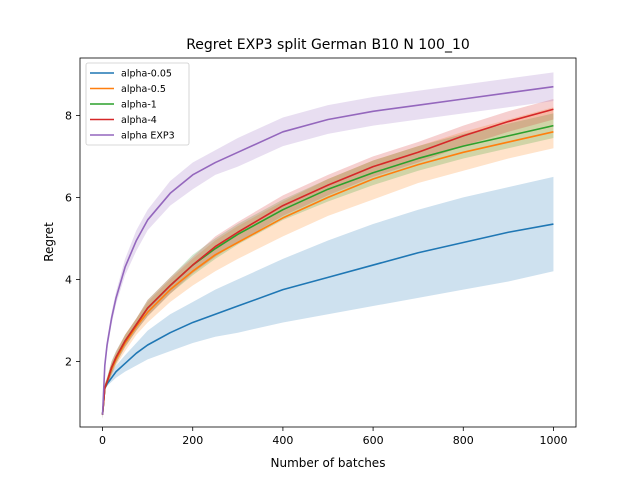 Image resolution: width=640 pixels, height=485 pixels. Describe the element at coordinates (68, 361) in the screenshot. I see `y-tick-label-0: 2` at that location.